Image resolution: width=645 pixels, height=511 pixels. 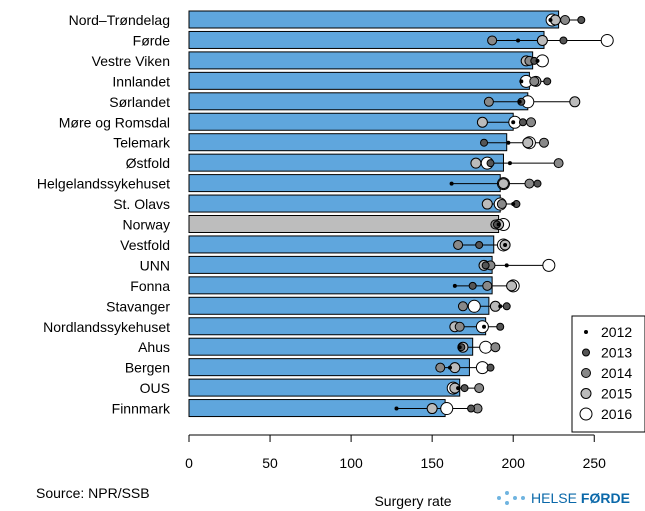 I want to click on x-tick-label: 200, so click(x=514, y=463).